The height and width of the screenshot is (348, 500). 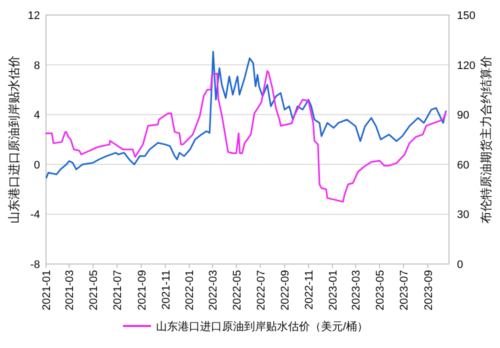 What do you see at coordinates (486, 140) in the screenshot?
I see `y2-axis-title: 布伦特原油期货主力合约结算价` at bounding box center [486, 140].